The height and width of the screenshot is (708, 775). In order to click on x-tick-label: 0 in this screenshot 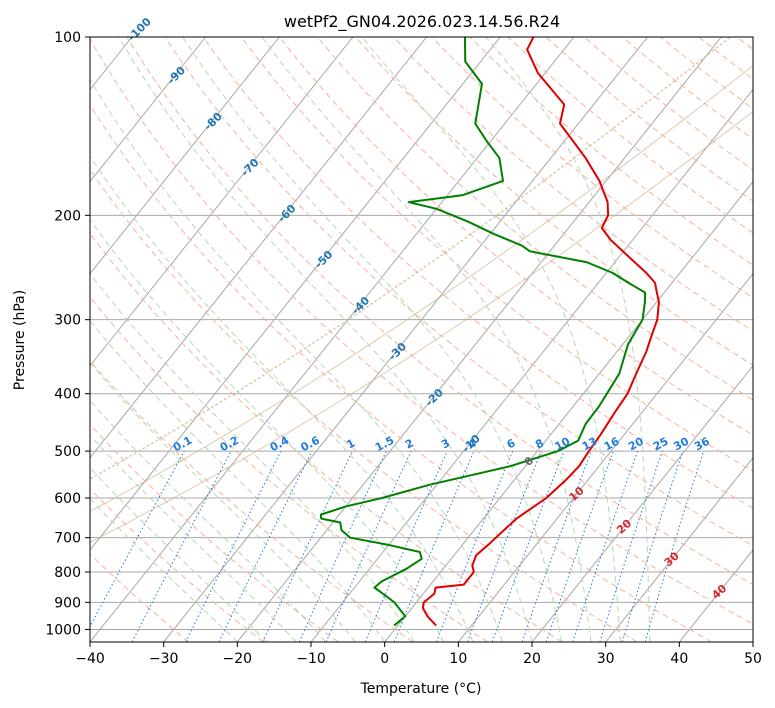, I will do `click(384, 659)`.